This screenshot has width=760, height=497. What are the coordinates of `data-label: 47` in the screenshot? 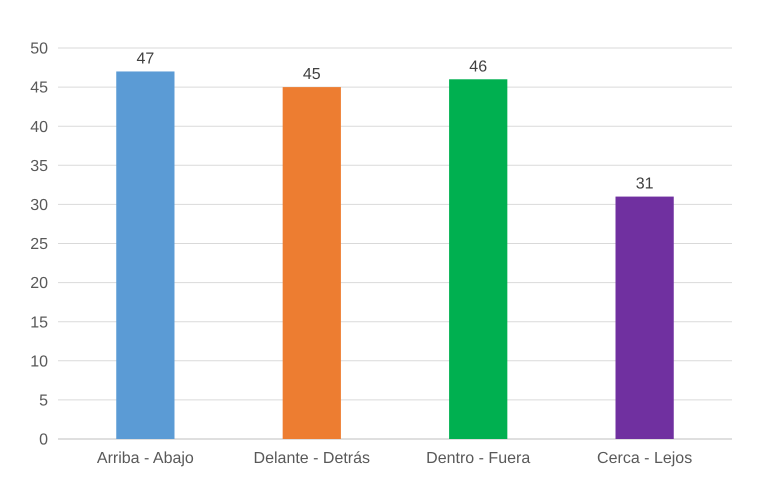 It's located at (145, 59).